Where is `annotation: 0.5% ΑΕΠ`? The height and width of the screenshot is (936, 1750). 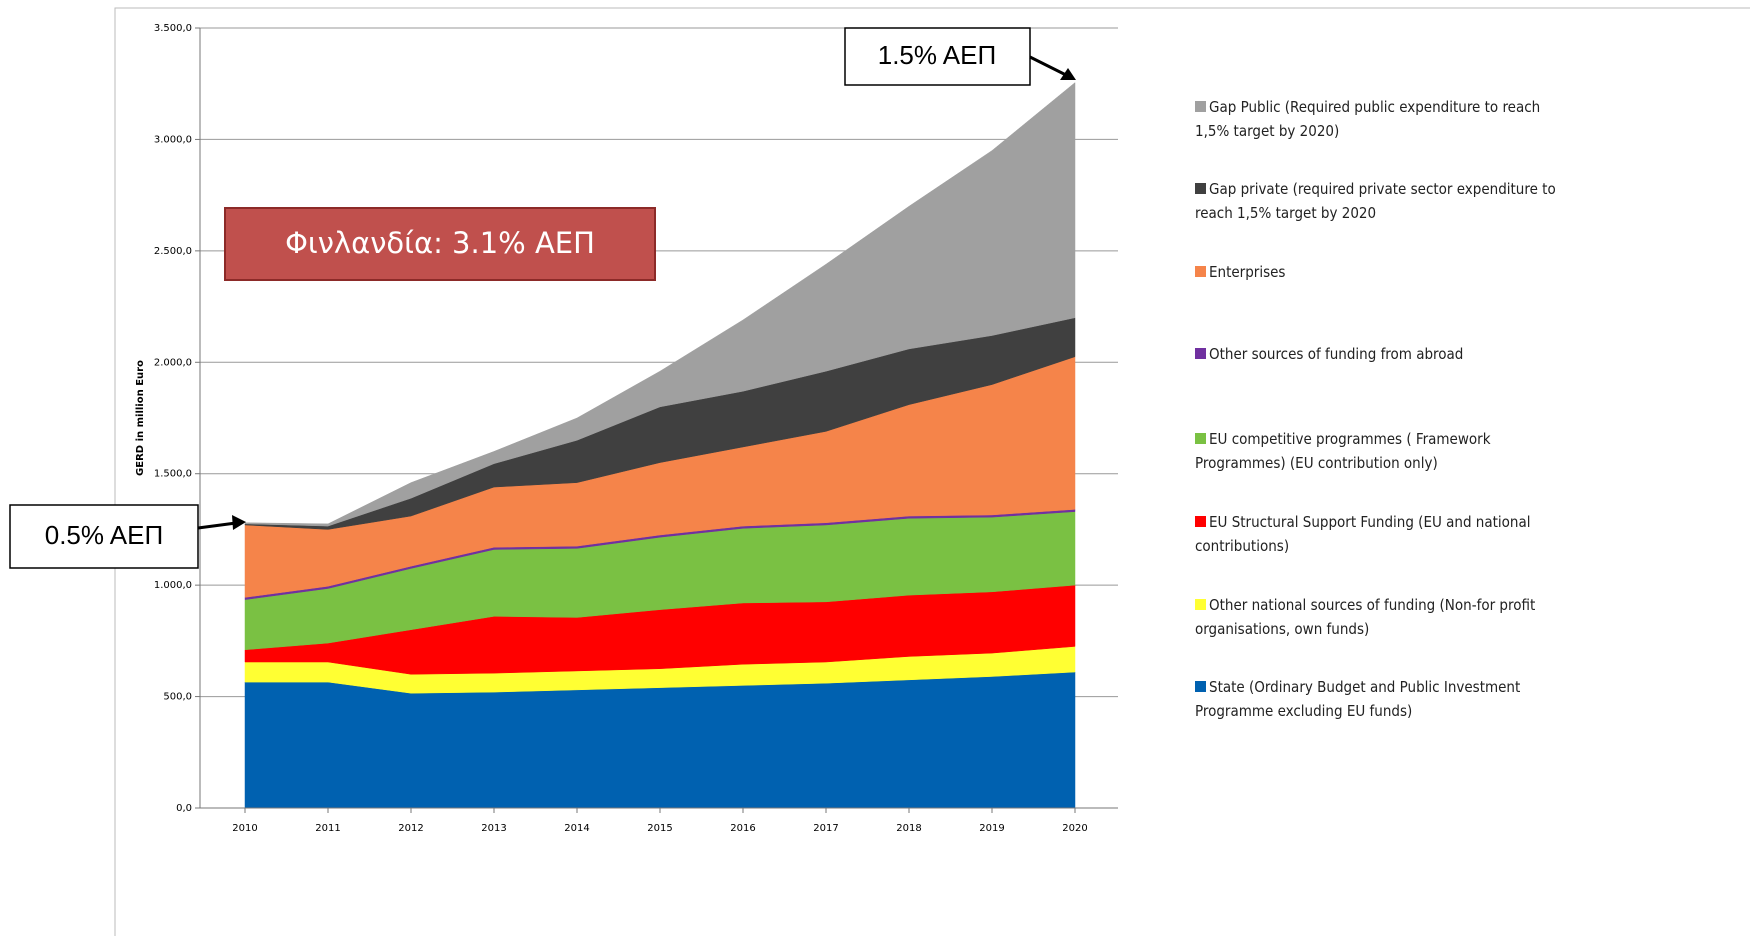
annotation: 0.5% ΑΕΠ is located at coordinates (104, 535).